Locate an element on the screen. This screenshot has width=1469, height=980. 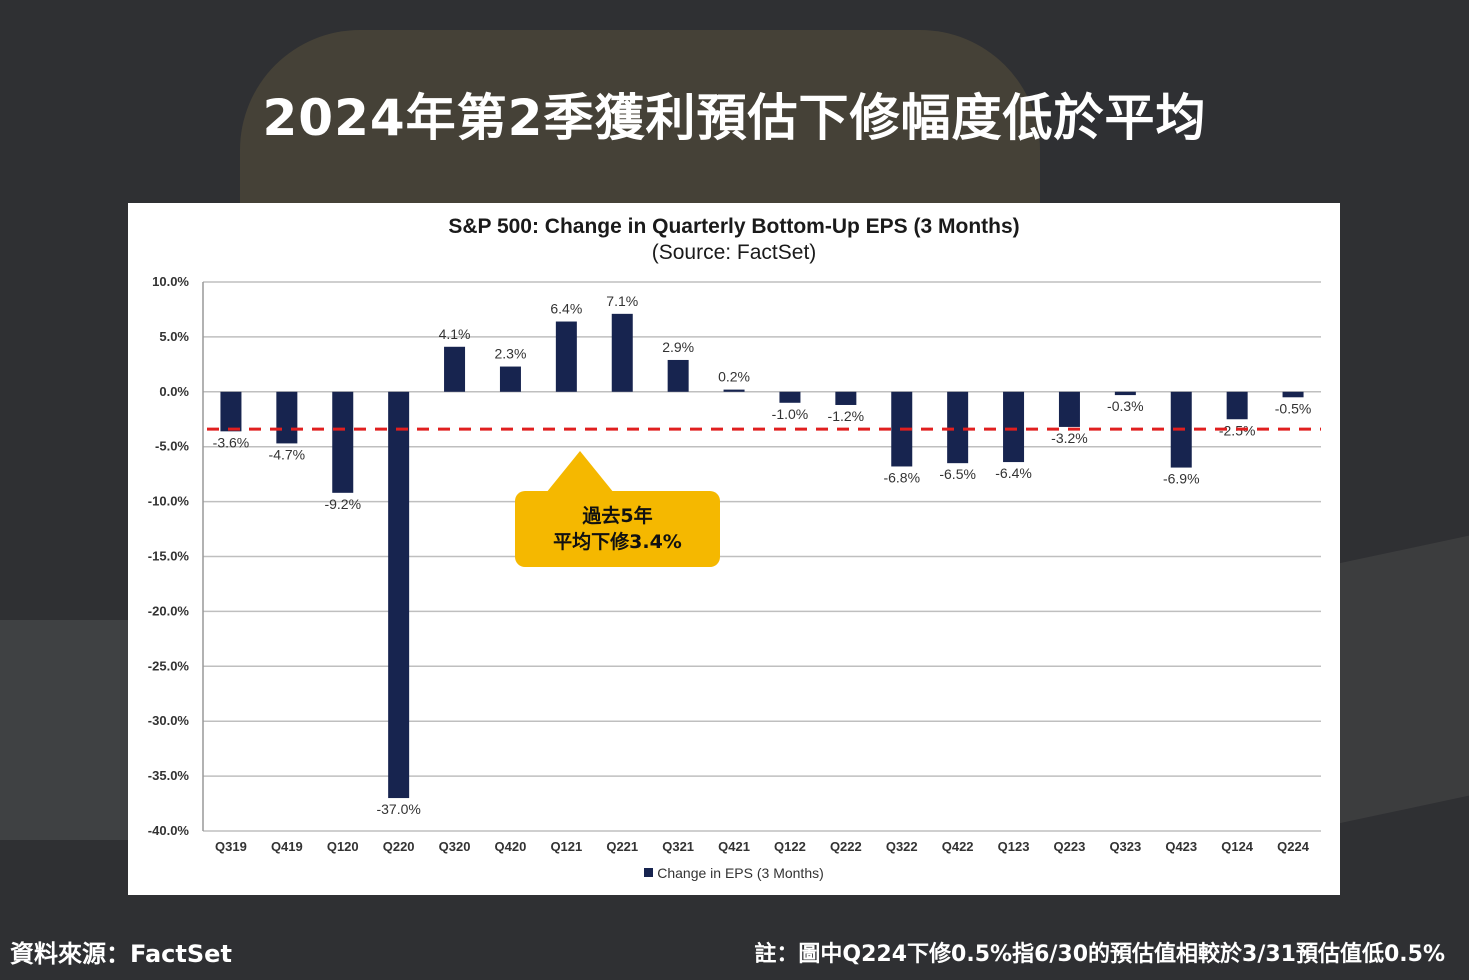
x-tick-label: Q420 is located at coordinates (511, 846).